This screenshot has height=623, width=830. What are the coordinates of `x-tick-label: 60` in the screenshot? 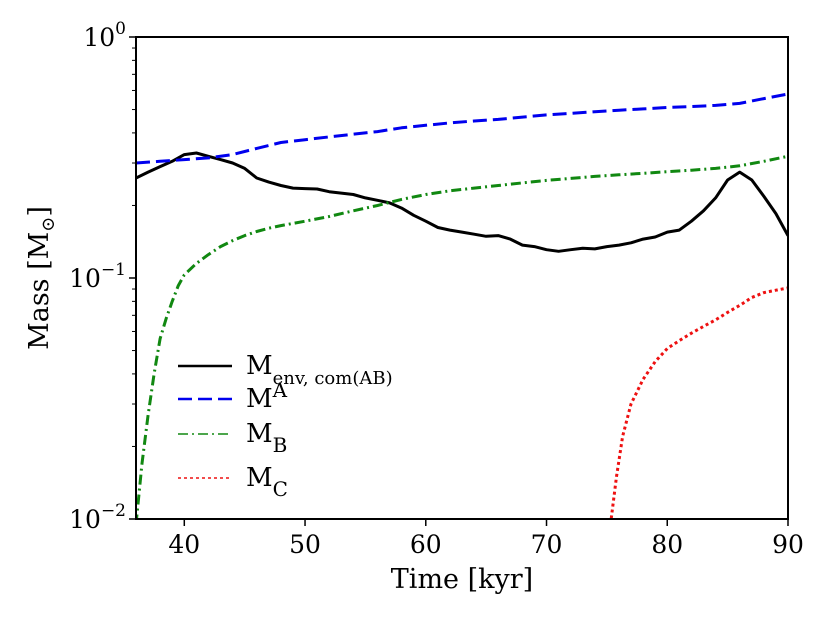 It's located at (426, 544).